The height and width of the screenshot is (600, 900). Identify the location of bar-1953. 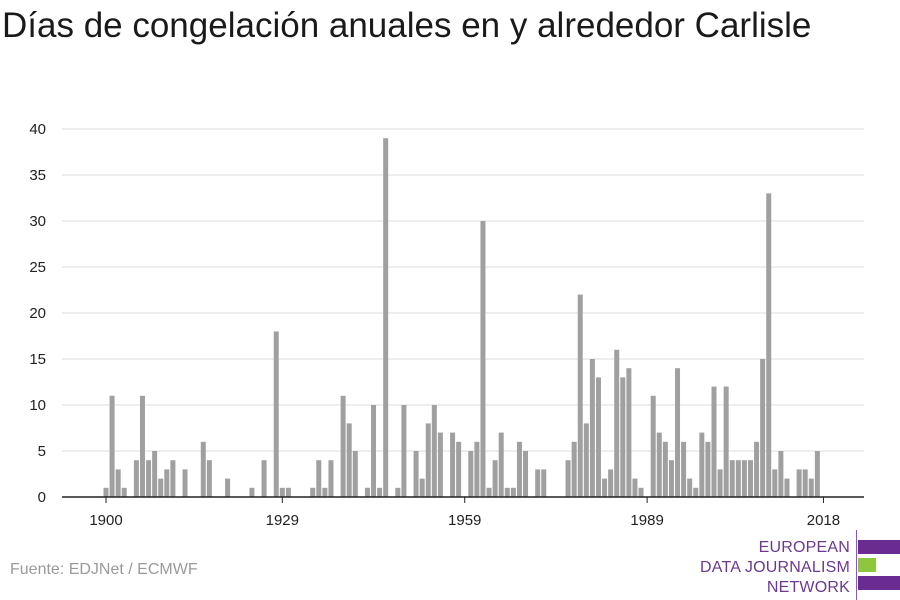
(428, 460).